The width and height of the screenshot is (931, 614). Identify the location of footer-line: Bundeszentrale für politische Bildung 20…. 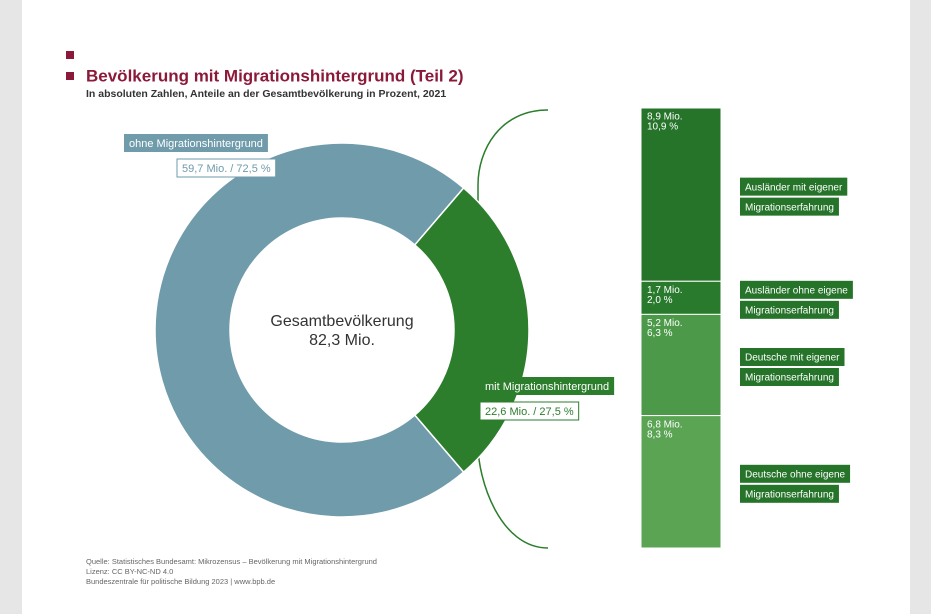
(180, 581).